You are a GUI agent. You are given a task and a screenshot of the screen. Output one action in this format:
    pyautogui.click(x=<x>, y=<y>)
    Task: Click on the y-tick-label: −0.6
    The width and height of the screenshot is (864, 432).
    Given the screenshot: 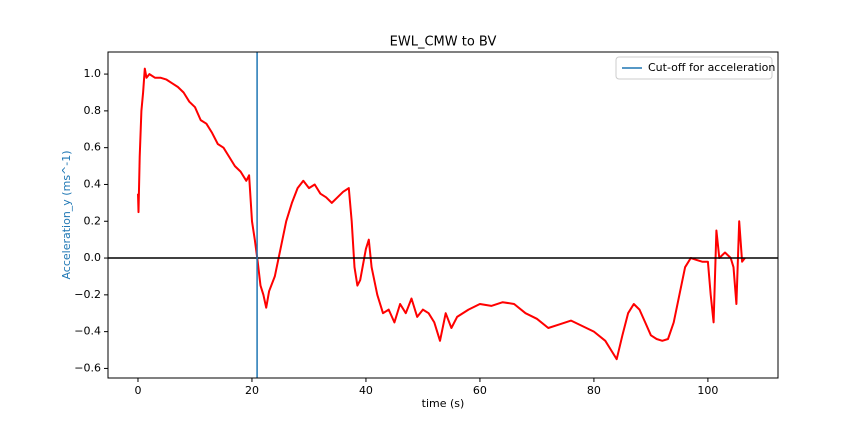 What is the action you would take?
    pyautogui.click(x=87, y=367)
    